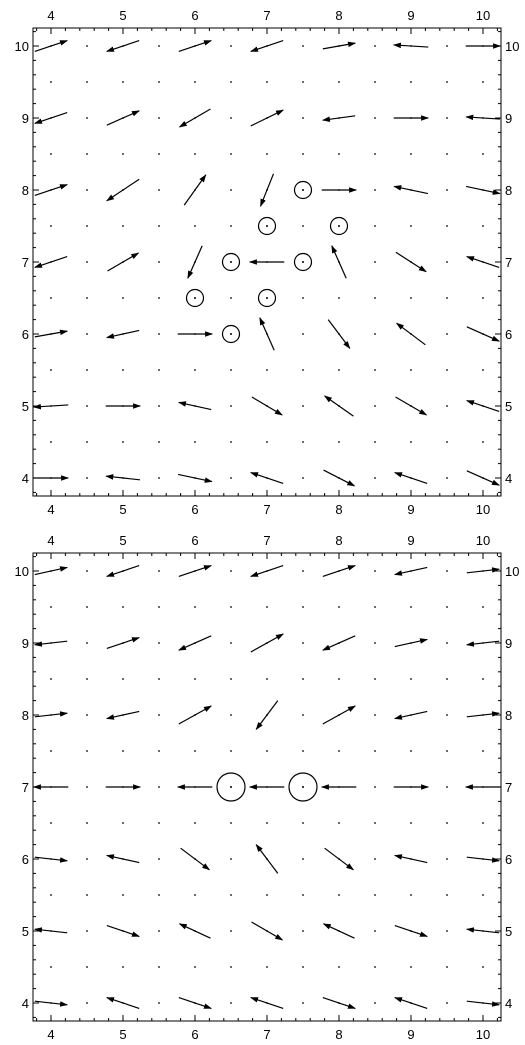 Image resolution: width=525 pixels, height=1045 pixels. What do you see at coordinates (410, 1034) in the screenshot?
I see `x-tick-label-bottom: 9` at bounding box center [410, 1034].